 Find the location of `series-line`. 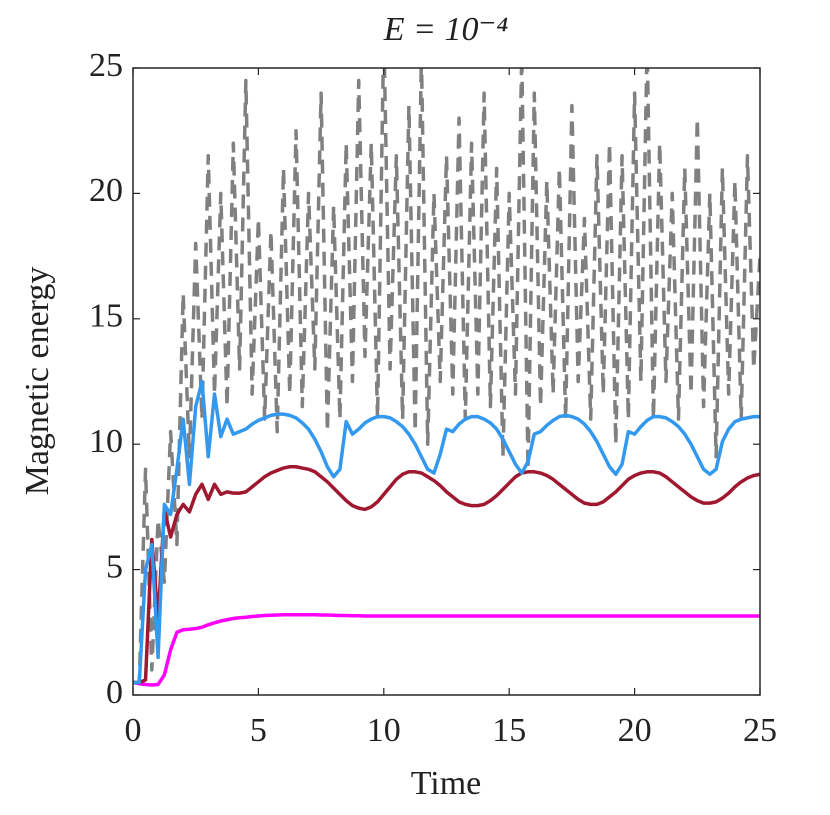

series-line is located at coordinates (446, 649).